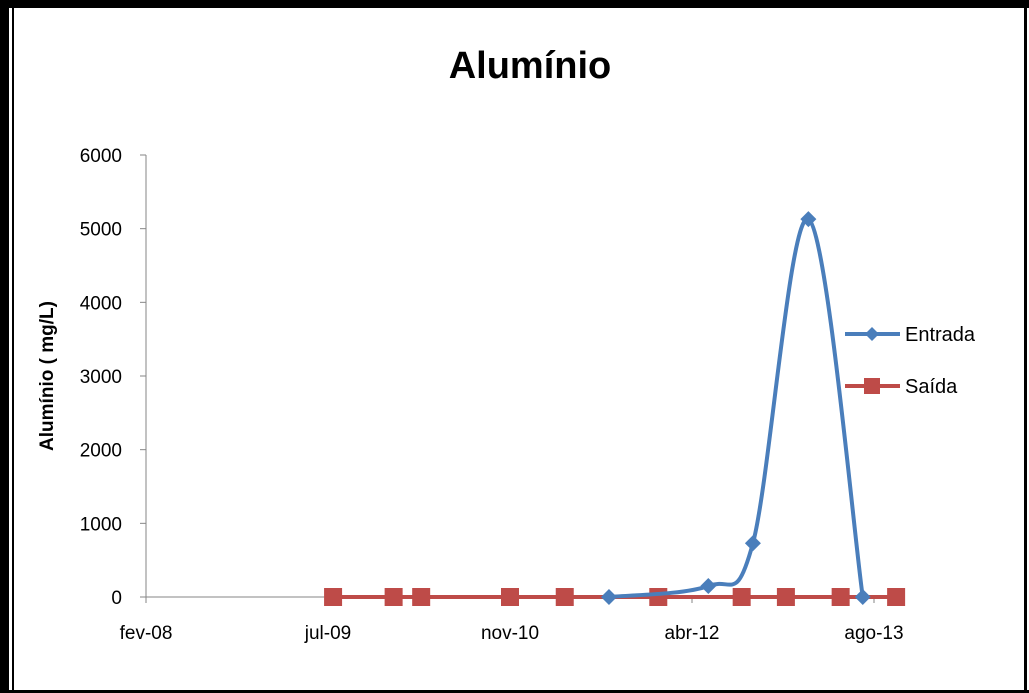 The height and width of the screenshot is (693, 1029). What do you see at coordinates (1025, 349) in the screenshot?
I see `frame-right-edge` at bounding box center [1025, 349].